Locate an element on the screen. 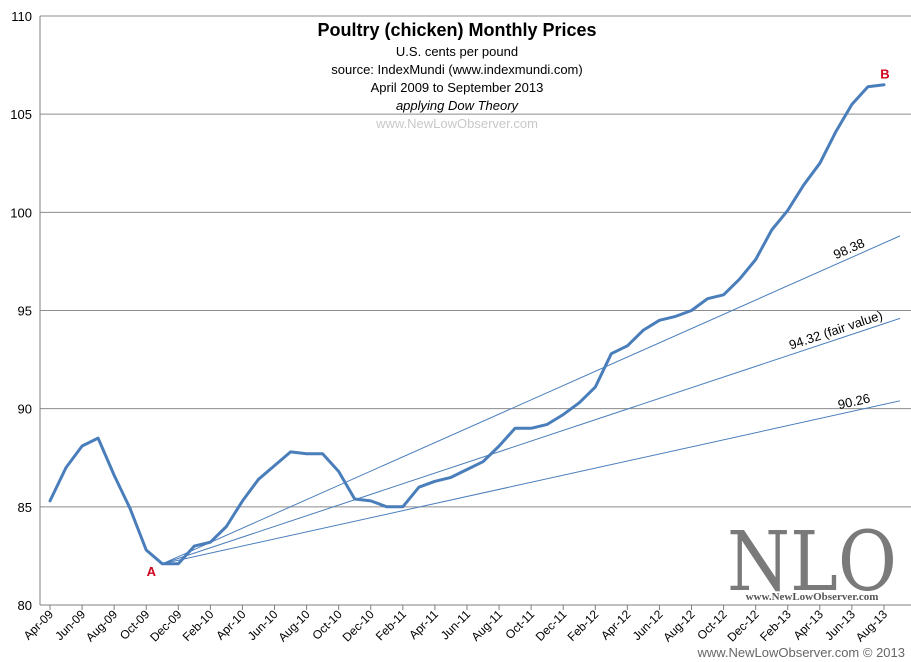  nlo-logo-url: www.NewLowObserver.com is located at coordinates (812, 597).